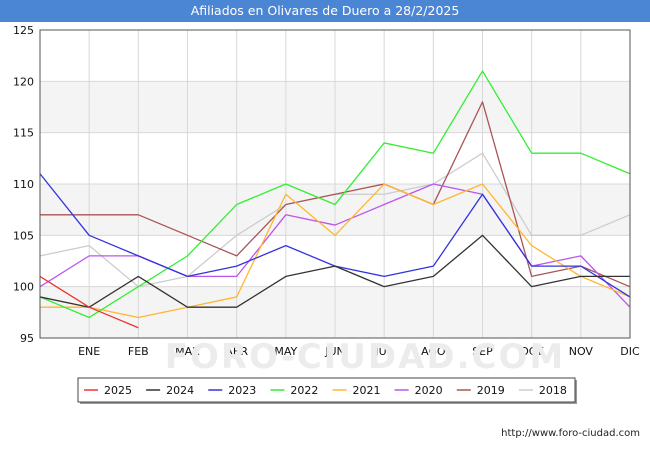 The width and height of the screenshot is (650, 450). Describe the element at coordinates (23, 184) in the screenshot. I see `y-tick-label: 110` at that location.